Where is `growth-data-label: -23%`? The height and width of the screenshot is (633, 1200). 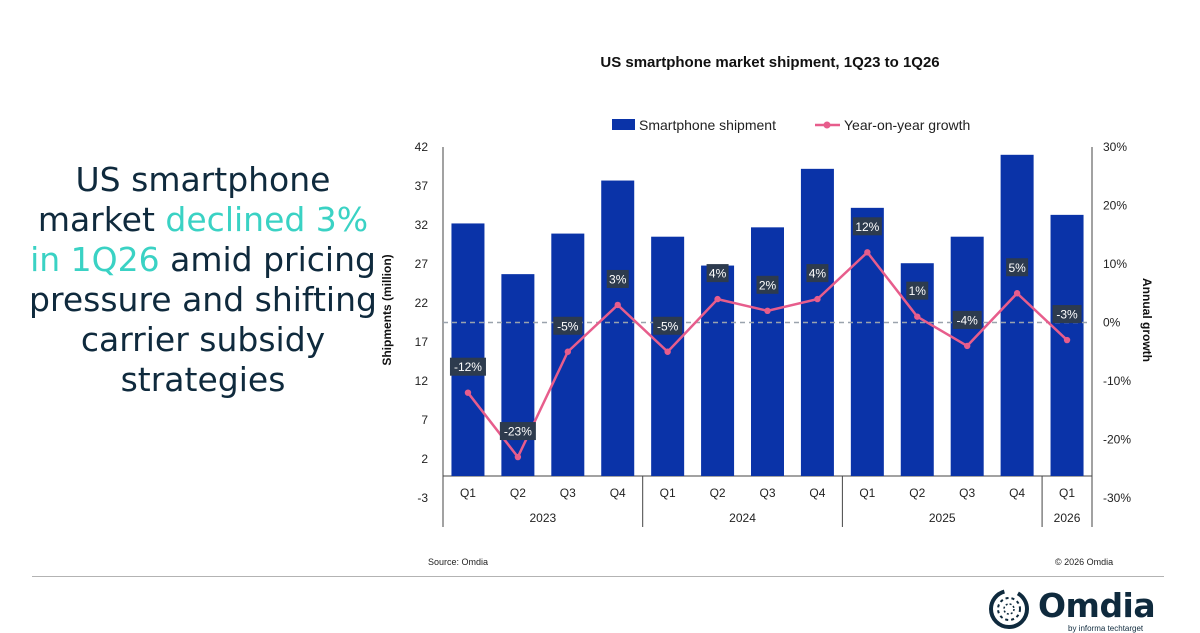
growth-data-label: -23% is located at coordinates (518, 432).